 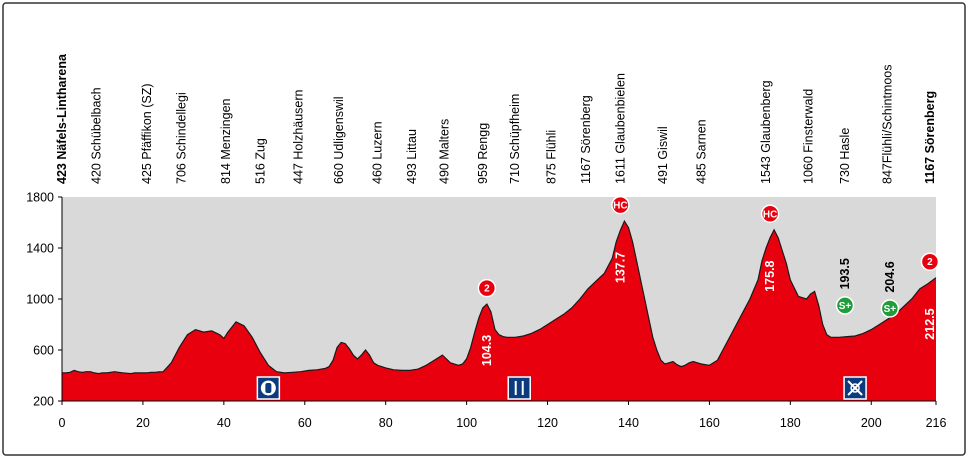 What do you see at coordinates (663, 155) in the screenshot?
I see `place-label: 491 Giswil` at bounding box center [663, 155].